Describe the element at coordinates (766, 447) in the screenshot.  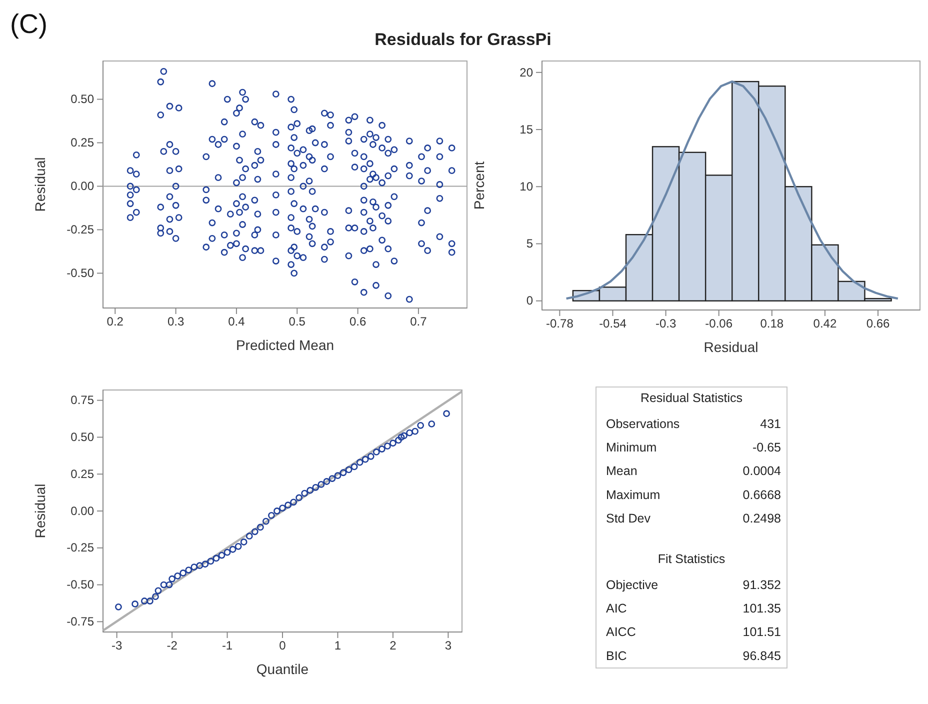
I see `text: -0.65` at that location.